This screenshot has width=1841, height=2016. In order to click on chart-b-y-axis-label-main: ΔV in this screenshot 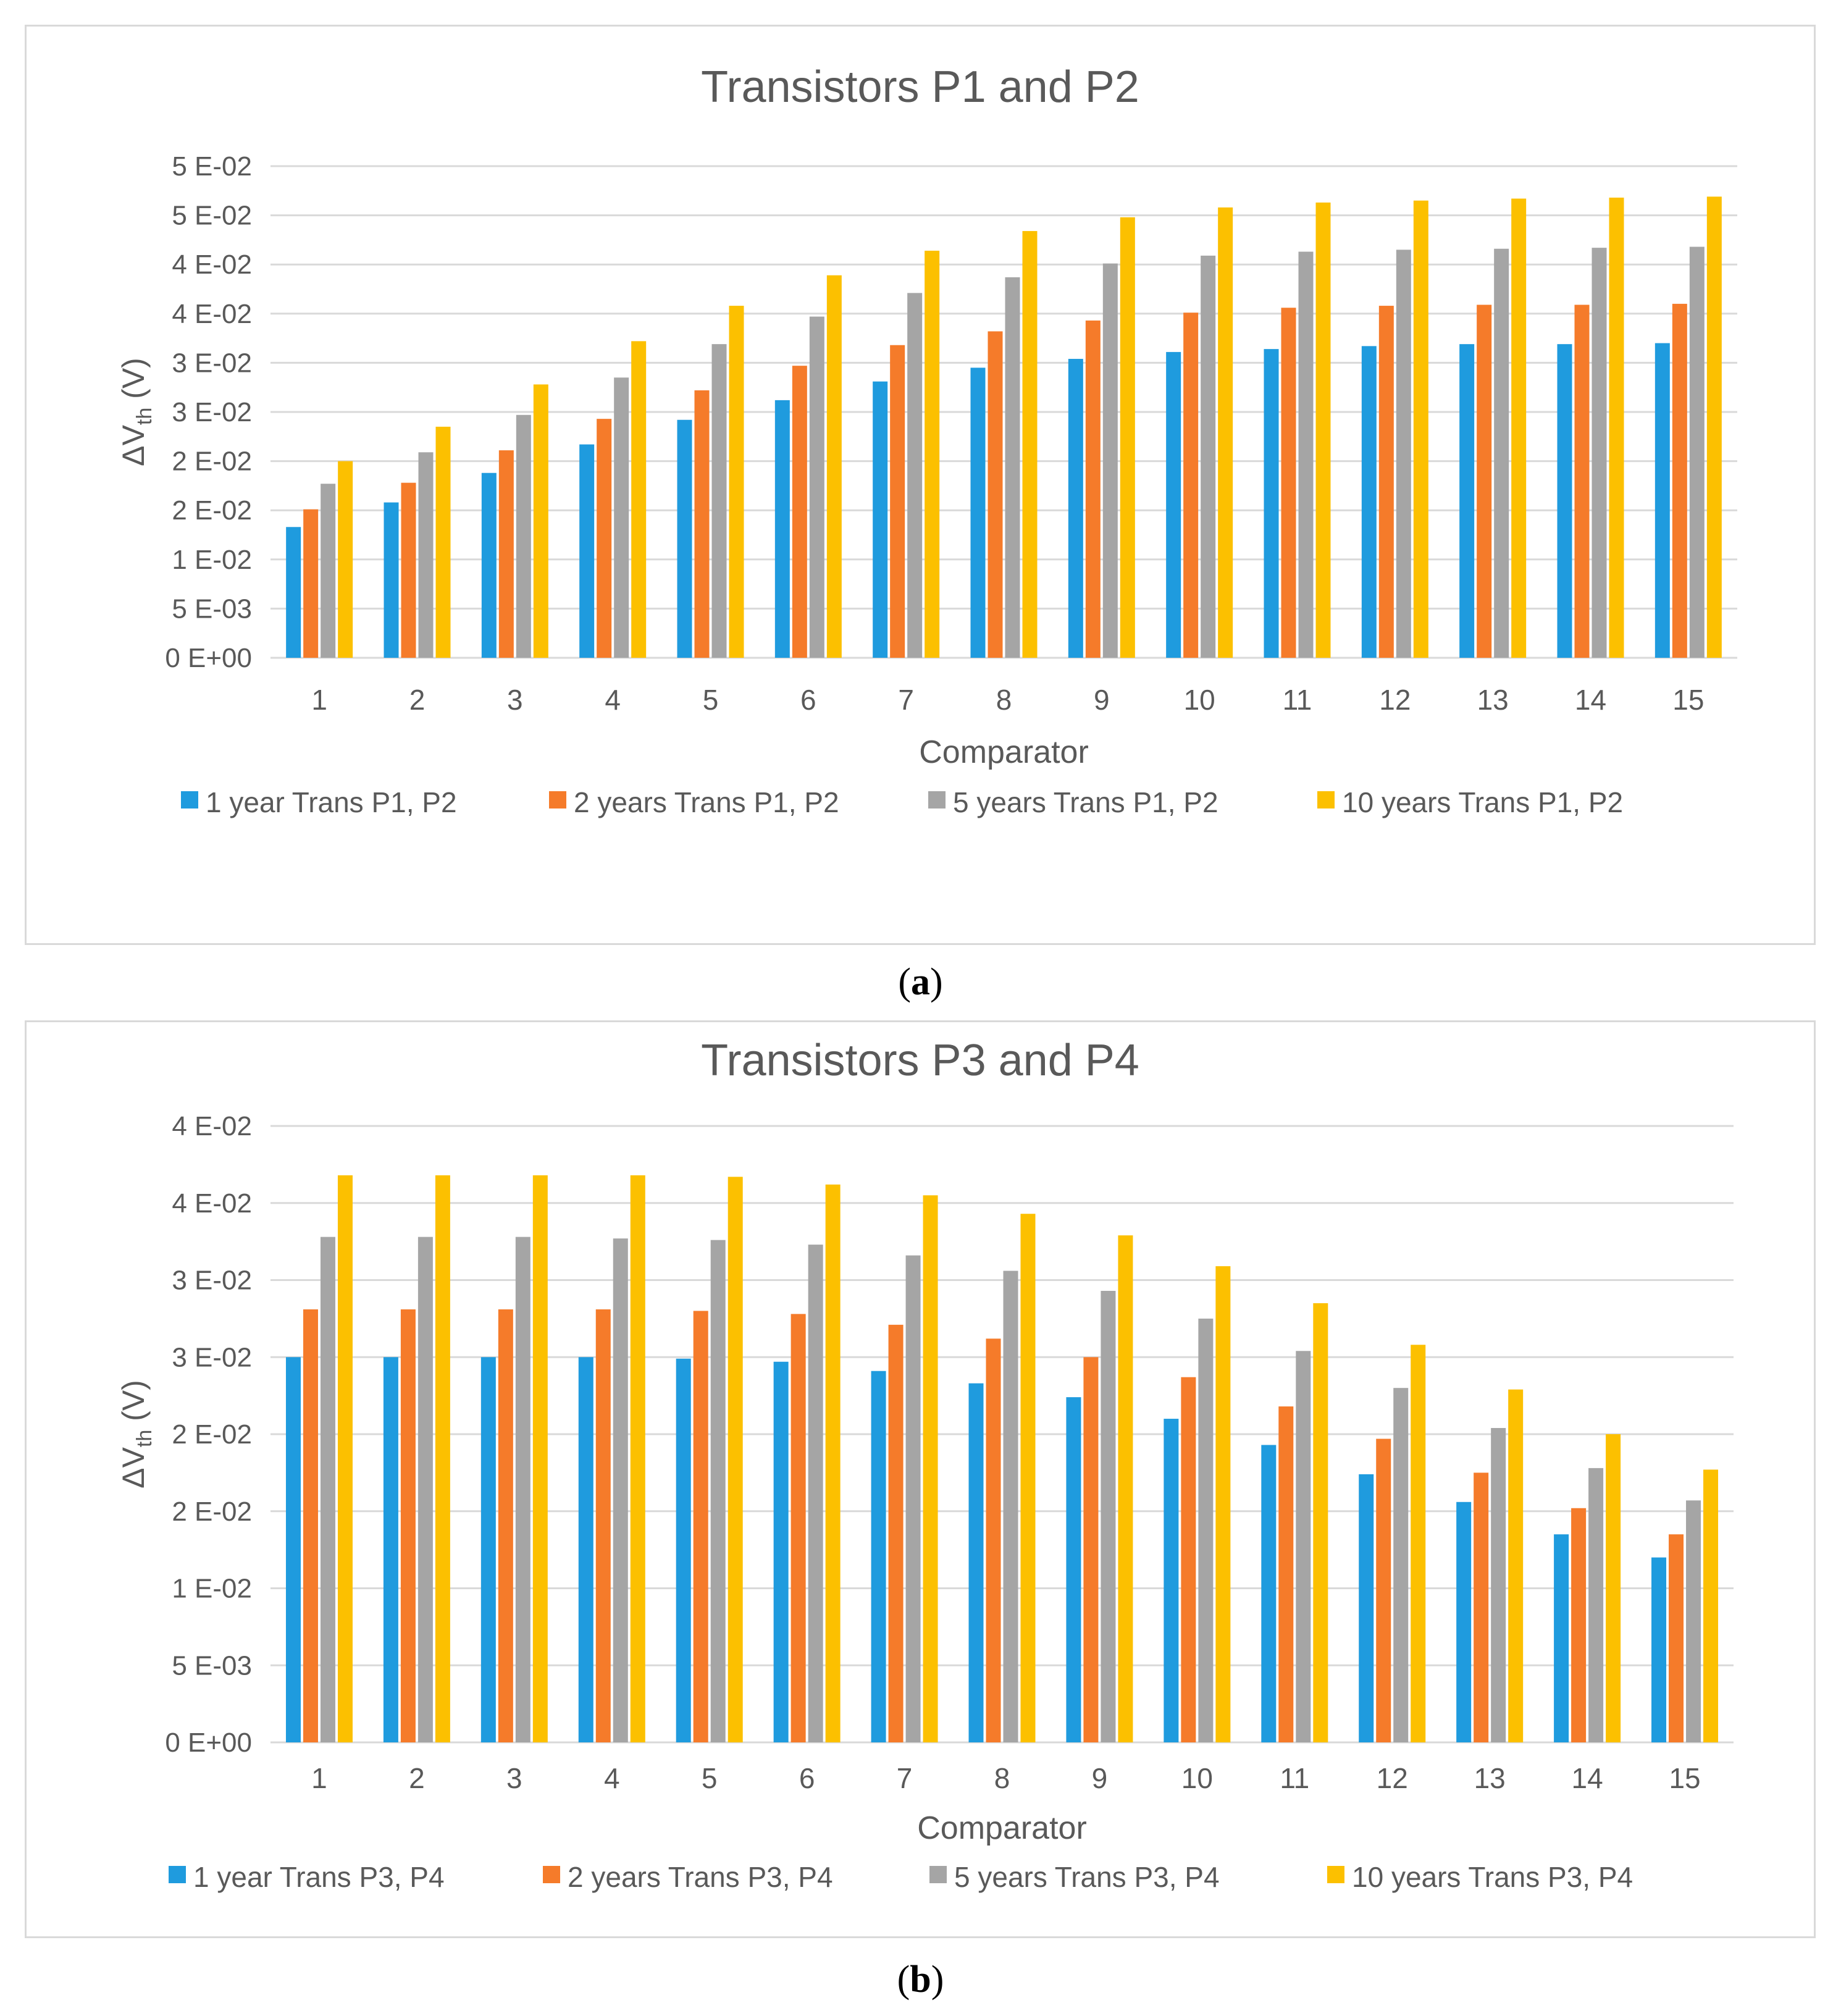, I will do `click(133, 1468)`.